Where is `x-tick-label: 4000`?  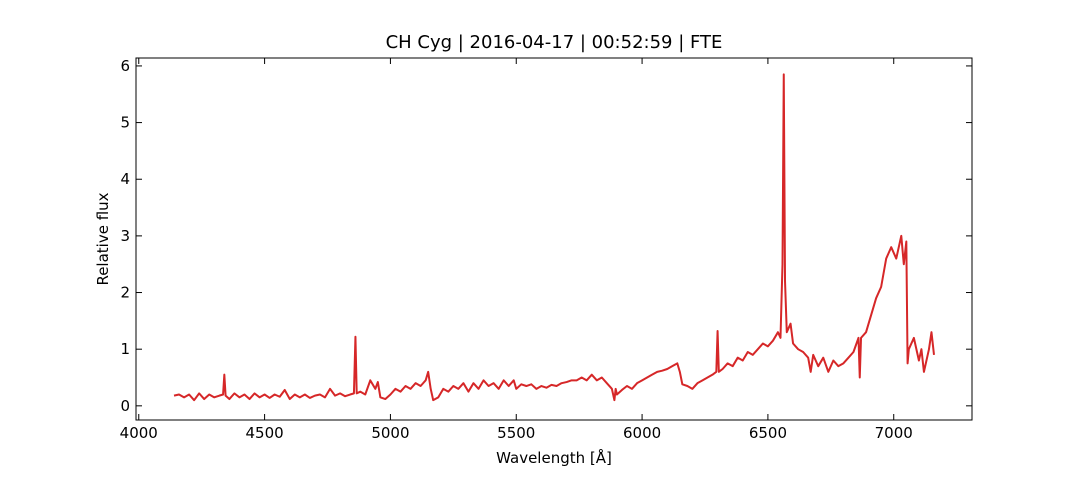 x-tick-label: 4000 is located at coordinates (139, 433).